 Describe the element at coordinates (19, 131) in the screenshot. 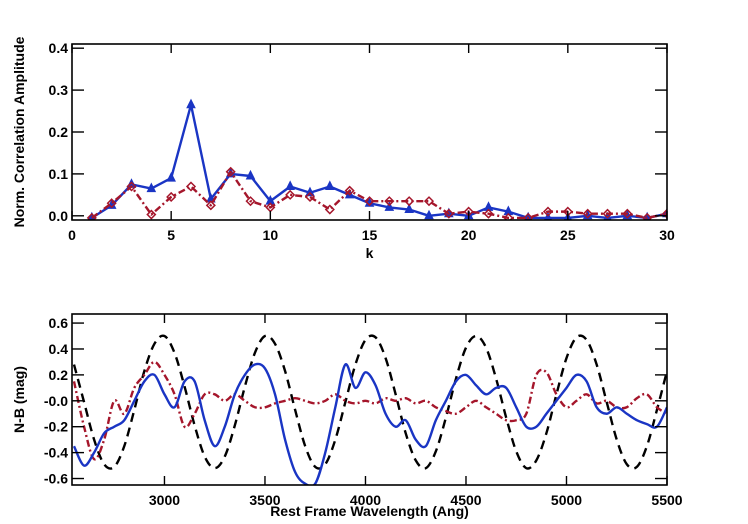

I see `y-axis-label: Norm. Correlation Amplitude` at that location.